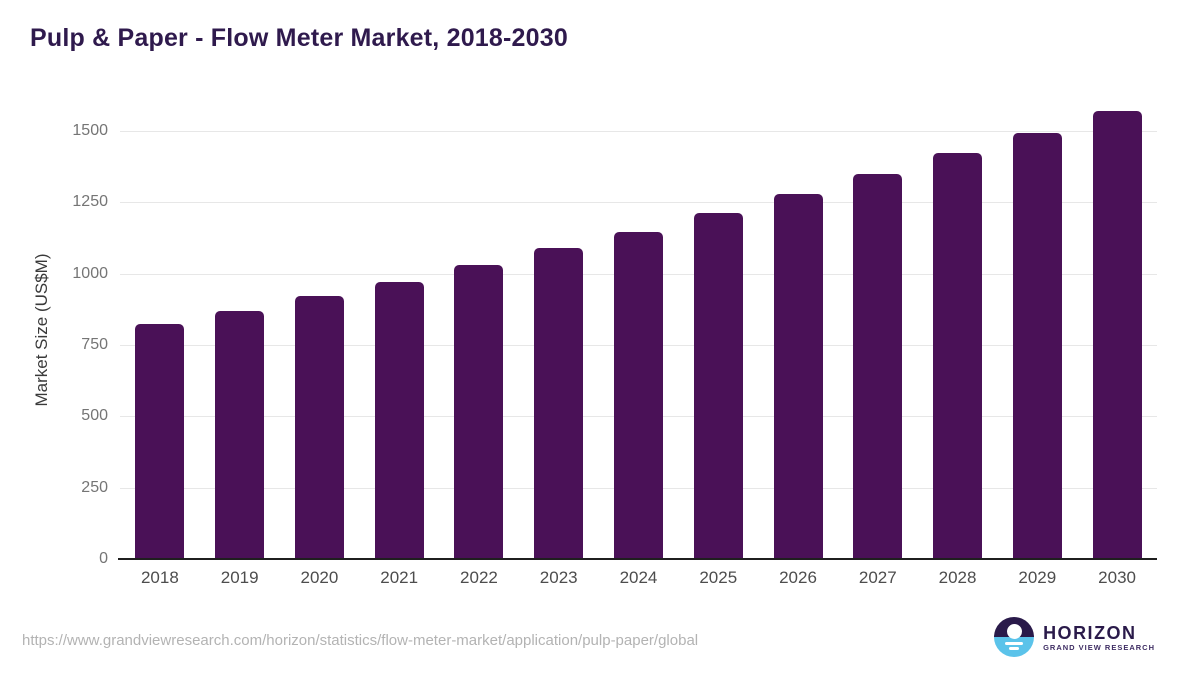 This screenshot has width=1200, height=675. What do you see at coordinates (1117, 577) in the screenshot?
I see `x-tick-label: 2030` at bounding box center [1117, 577].